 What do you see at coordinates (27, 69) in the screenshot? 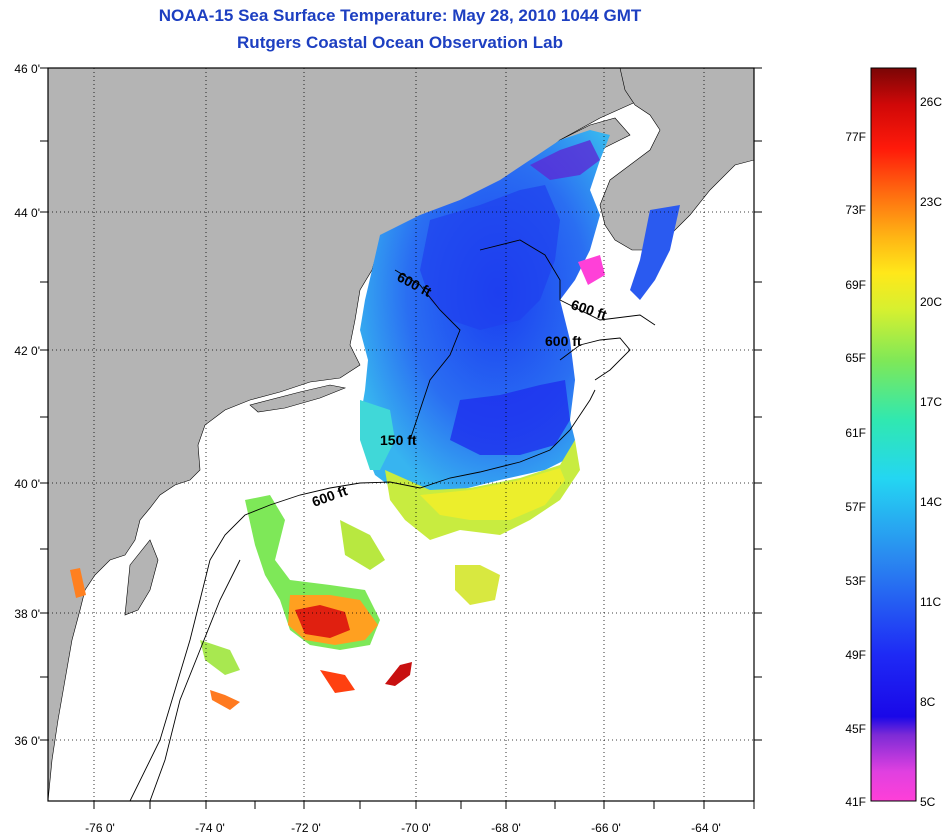
I see `lat-label: 46 0'` at bounding box center [27, 69].